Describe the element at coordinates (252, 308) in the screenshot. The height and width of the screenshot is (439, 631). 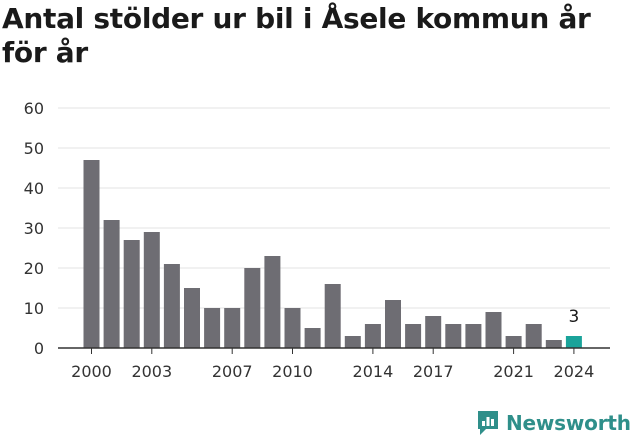
I see `bar-2008` at that location.